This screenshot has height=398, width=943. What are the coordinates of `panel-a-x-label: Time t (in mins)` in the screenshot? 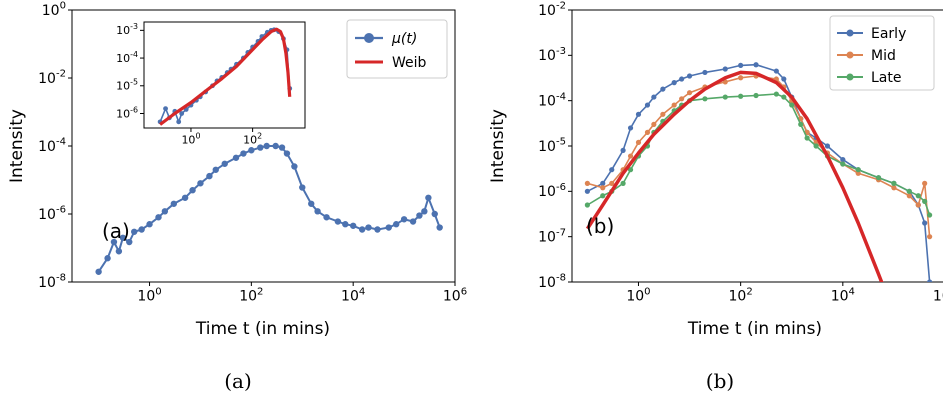 It's located at (262, 329).